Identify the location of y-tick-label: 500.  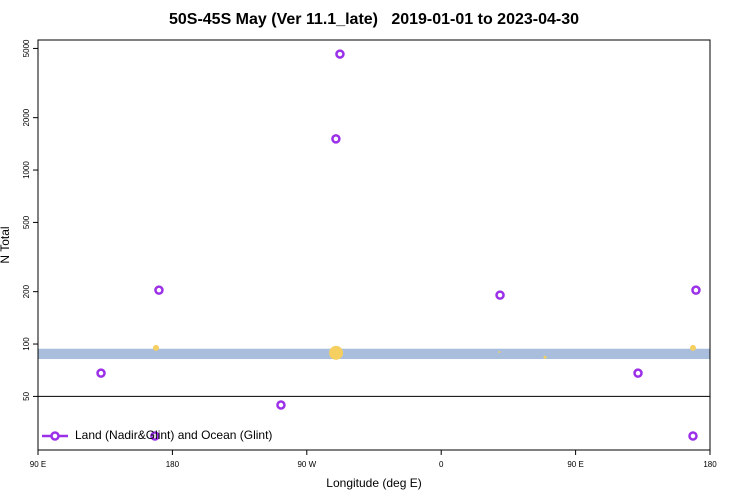
(26, 222).